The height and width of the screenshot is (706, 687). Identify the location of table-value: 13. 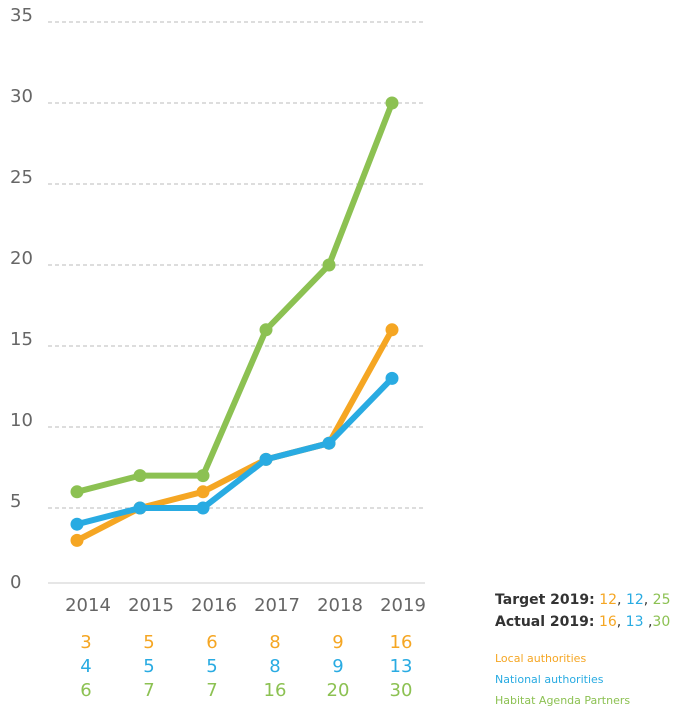
(401, 666).